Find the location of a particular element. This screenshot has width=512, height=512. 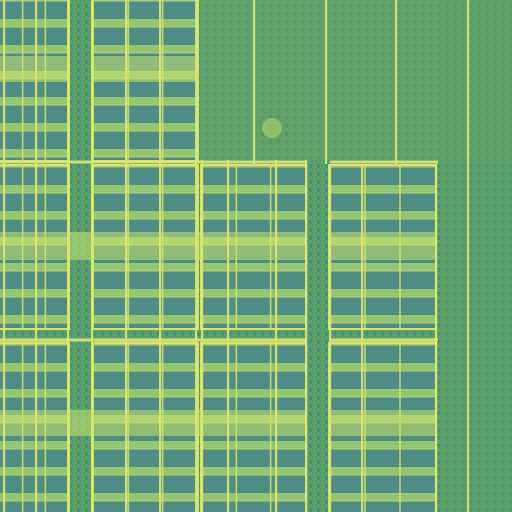

sunlit-band-middle-left is located at coordinates (152, 246).